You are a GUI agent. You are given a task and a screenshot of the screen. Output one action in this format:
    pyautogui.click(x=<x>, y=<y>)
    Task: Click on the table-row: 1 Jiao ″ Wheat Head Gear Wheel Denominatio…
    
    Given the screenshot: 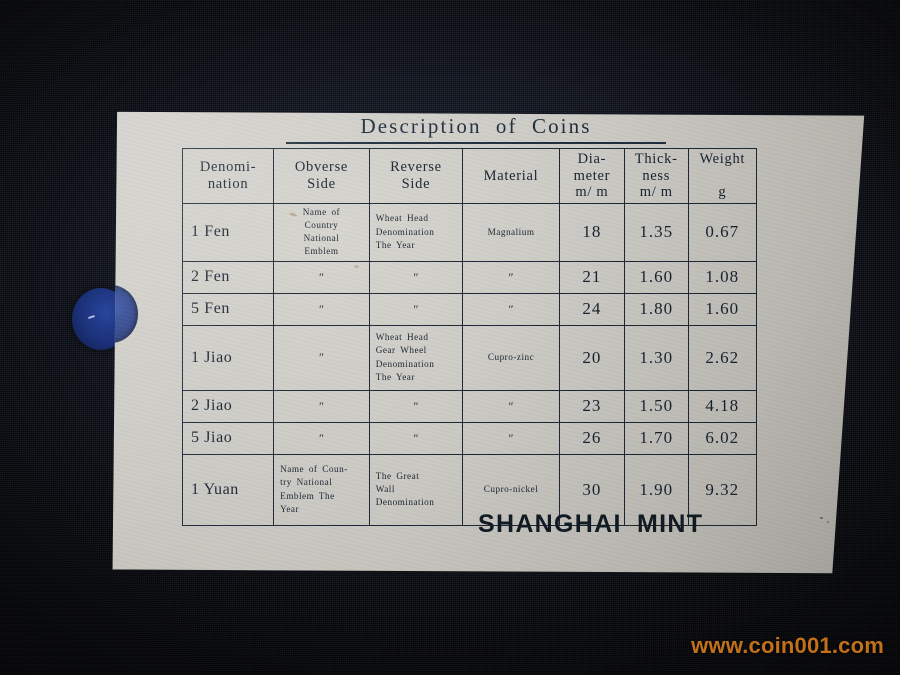 What is the action you would take?
    pyautogui.click(x=469, y=357)
    